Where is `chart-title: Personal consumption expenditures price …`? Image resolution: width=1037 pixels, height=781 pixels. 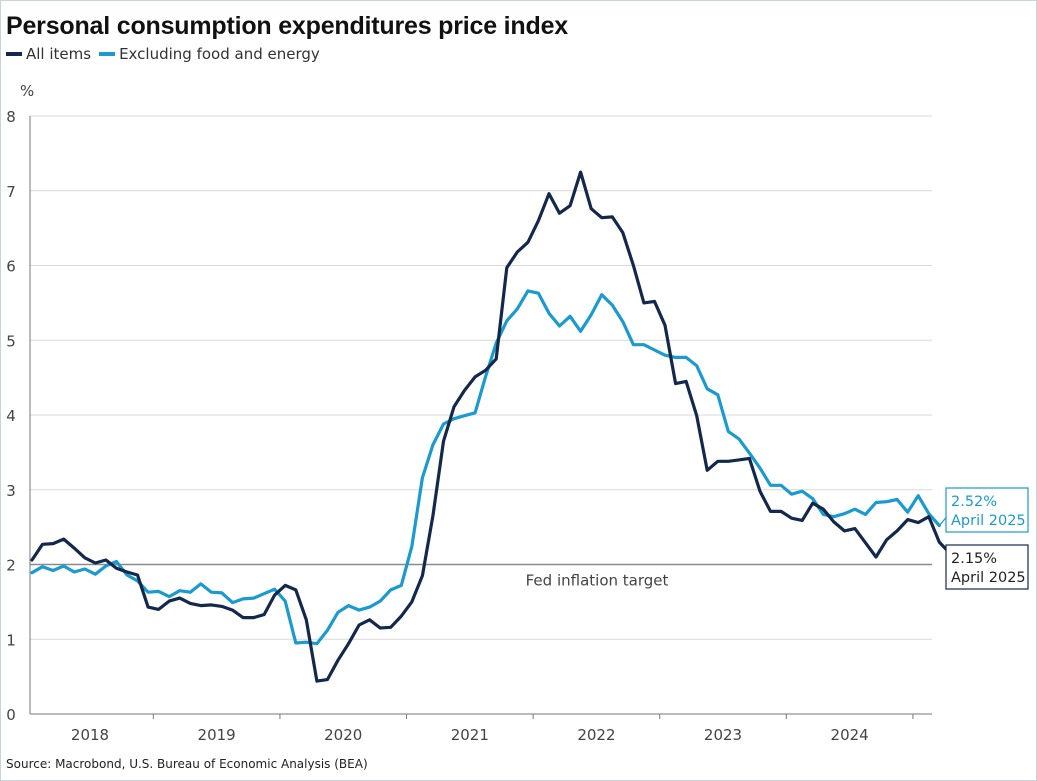
chart-title: Personal consumption expenditures price … is located at coordinates (287, 26).